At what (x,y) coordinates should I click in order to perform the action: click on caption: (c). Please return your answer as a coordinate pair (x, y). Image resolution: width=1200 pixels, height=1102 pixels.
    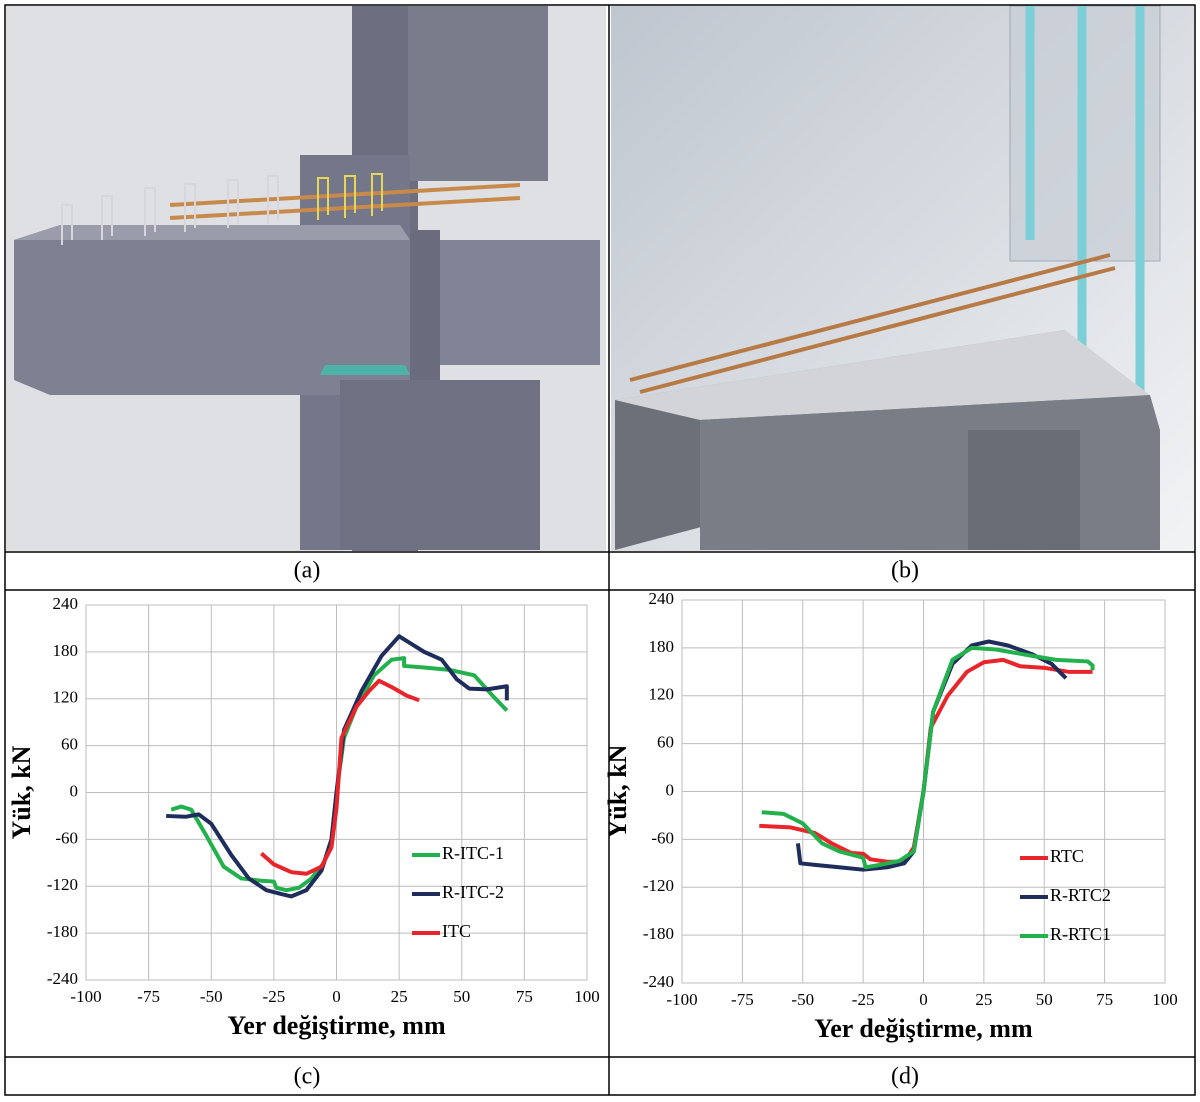
    Looking at the image, I should click on (307, 1077).